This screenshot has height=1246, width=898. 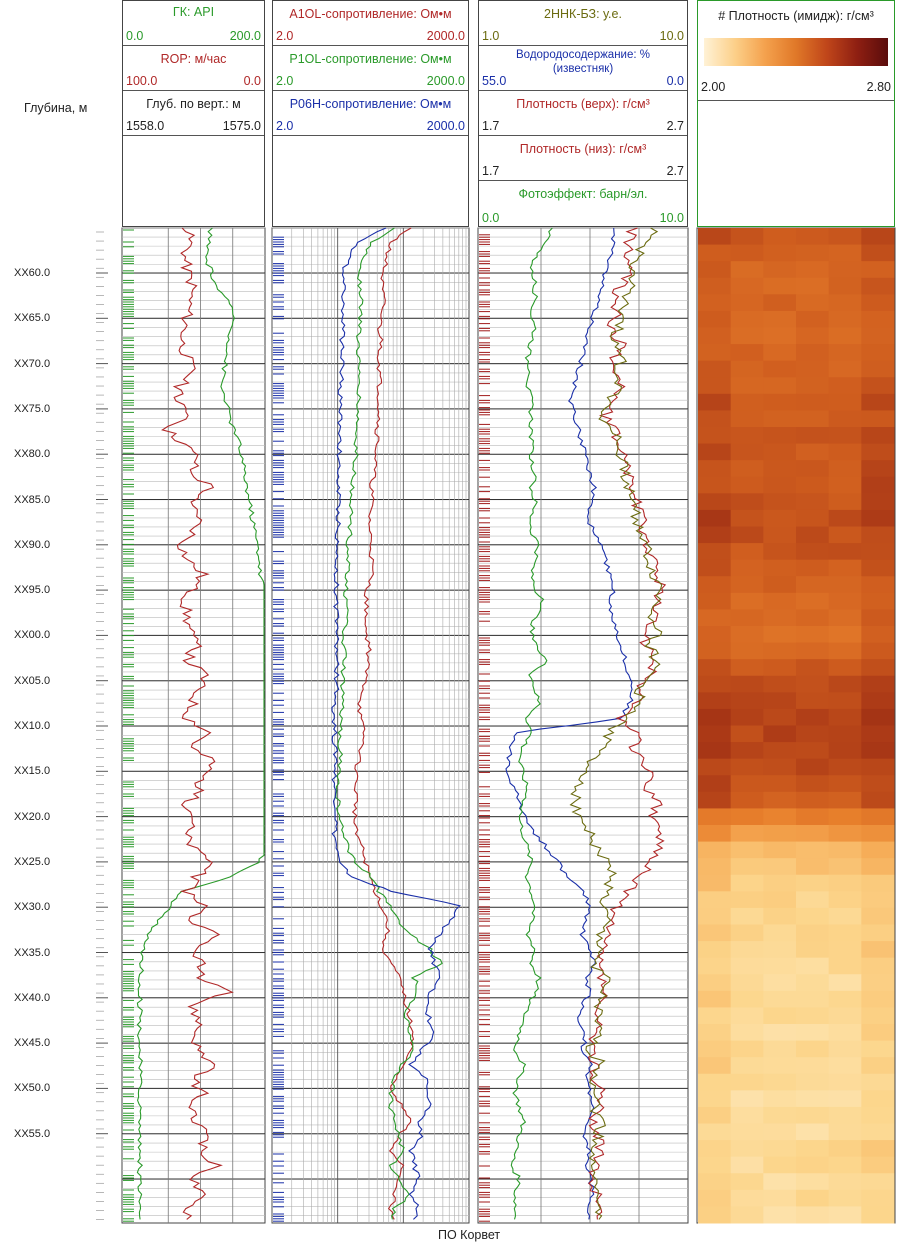 I want to click on header-max: 1575.0, so click(x=241, y=126).